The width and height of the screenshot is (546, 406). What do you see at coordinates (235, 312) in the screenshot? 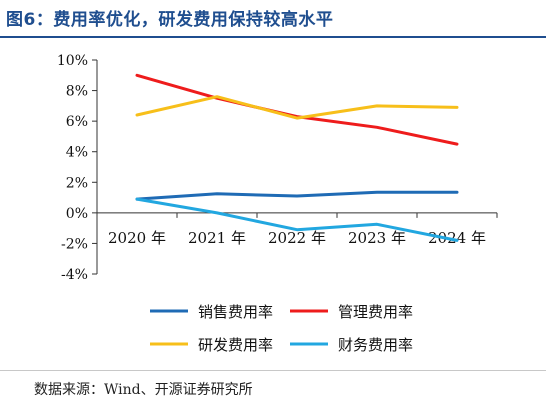
I see `legend-label-1: 销售费用率` at bounding box center [235, 312].